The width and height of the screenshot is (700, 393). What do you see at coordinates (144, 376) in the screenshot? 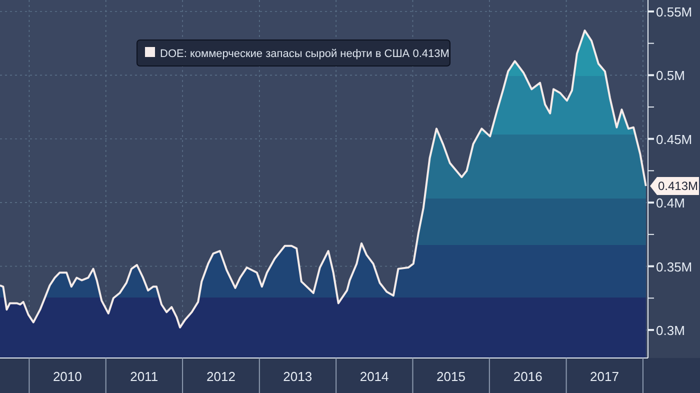
I see `x-tick-label: 2011` at bounding box center [144, 376].